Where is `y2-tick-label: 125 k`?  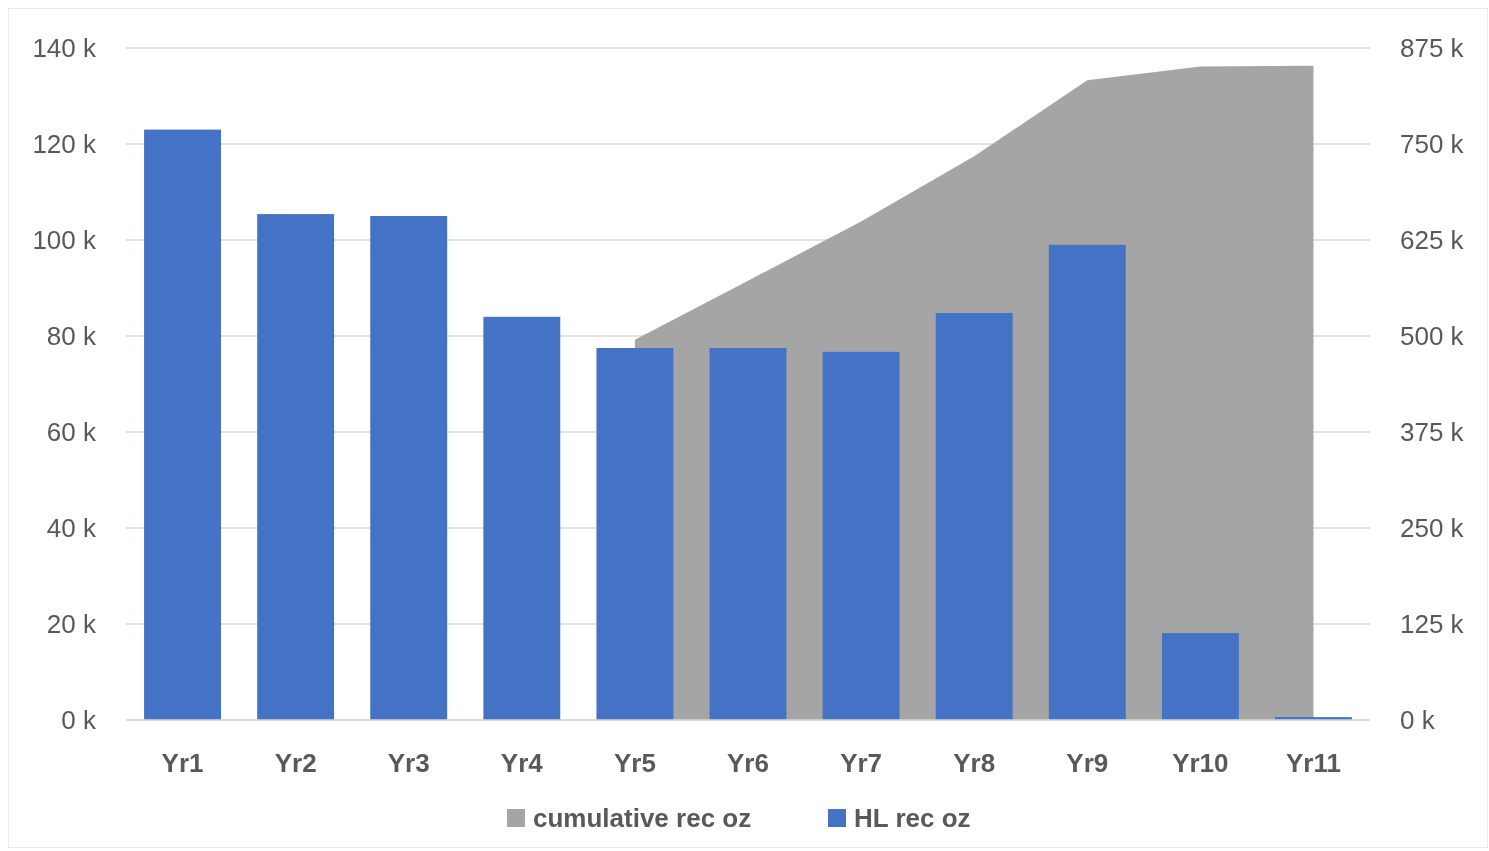 y2-tick-label: 125 k is located at coordinates (1432, 624).